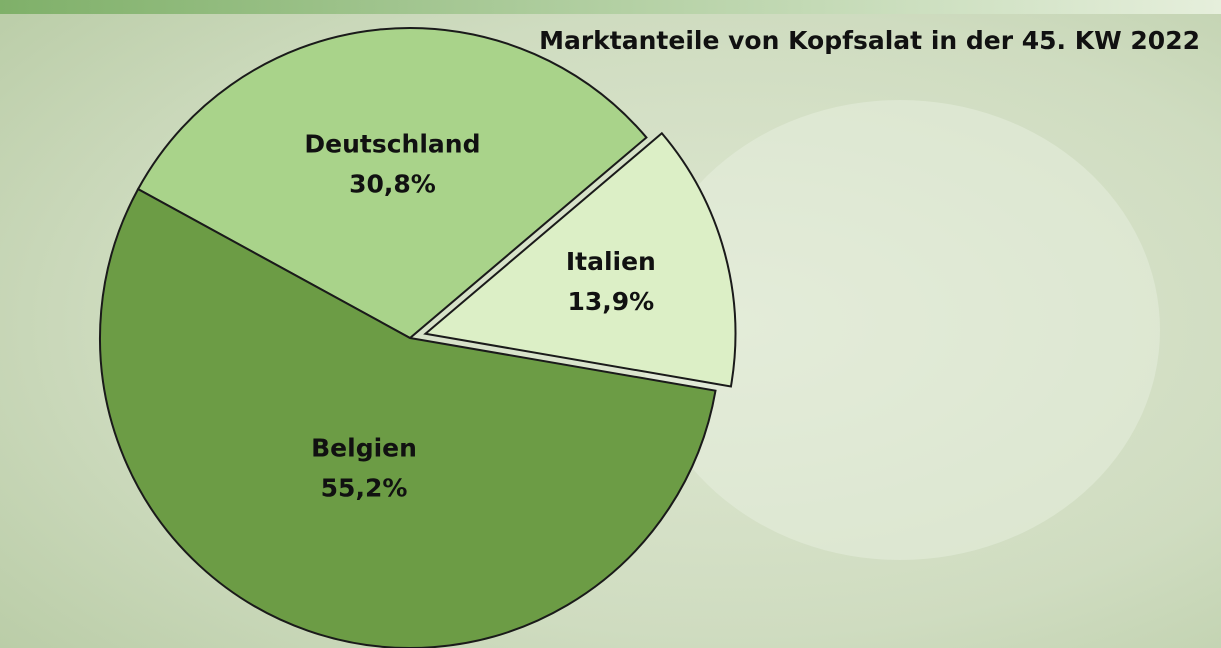 The width and height of the screenshot is (1221, 648). What do you see at coordinates (364, 488) in the screenshot?
I see `value-label: 55,2%` at bounding box center [364, 488].